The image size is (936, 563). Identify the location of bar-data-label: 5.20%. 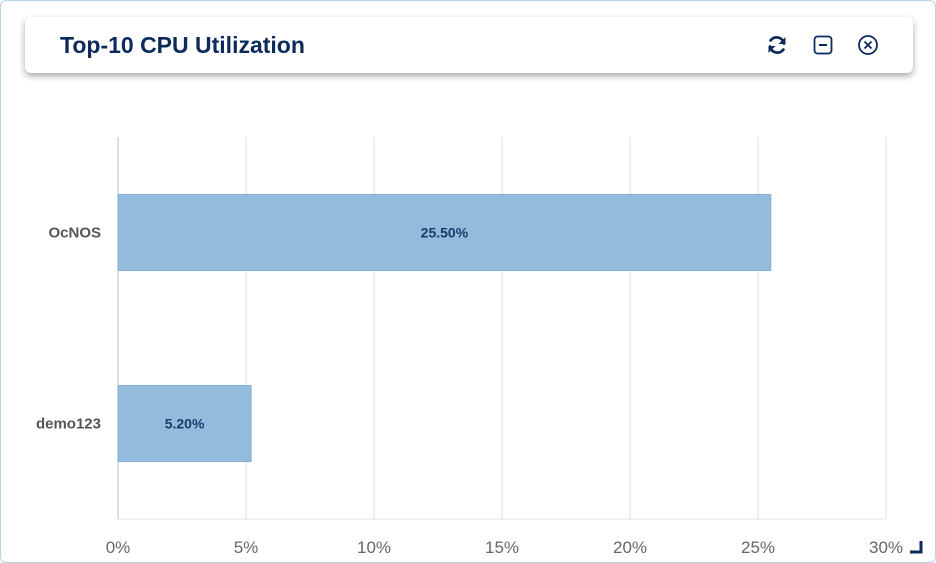
(185, 424).